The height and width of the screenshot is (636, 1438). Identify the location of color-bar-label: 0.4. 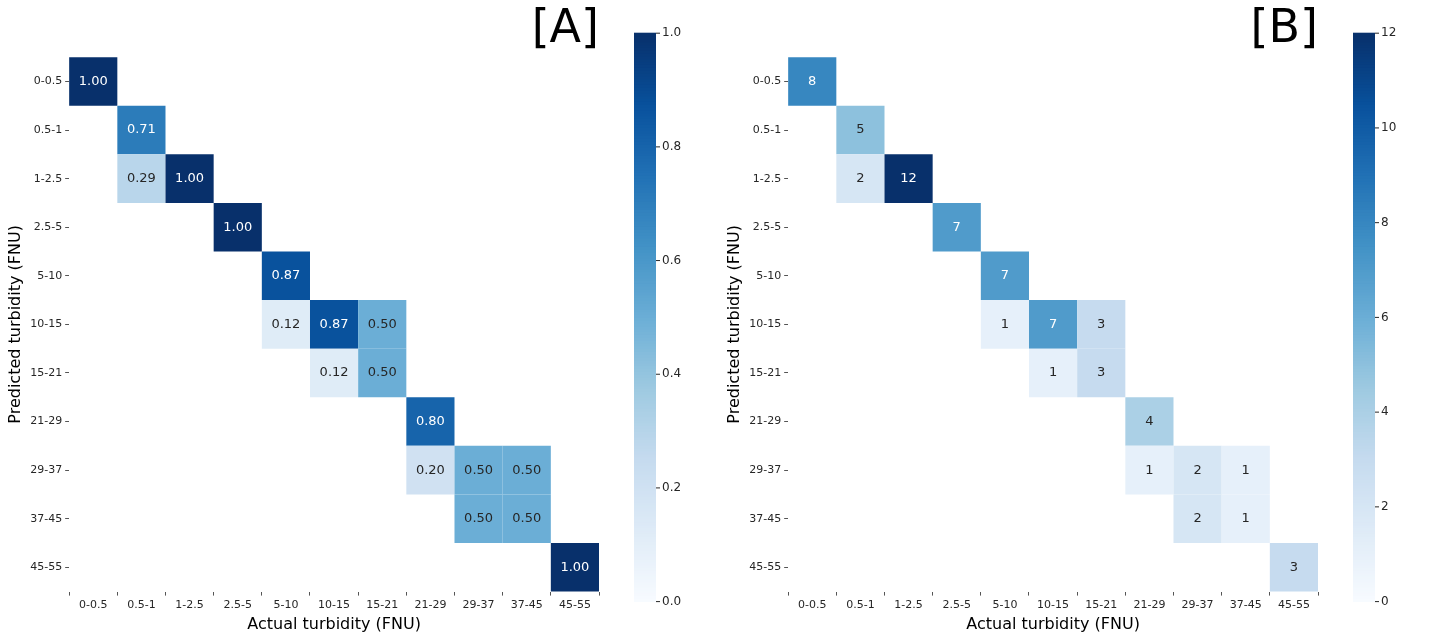
(672, 373).